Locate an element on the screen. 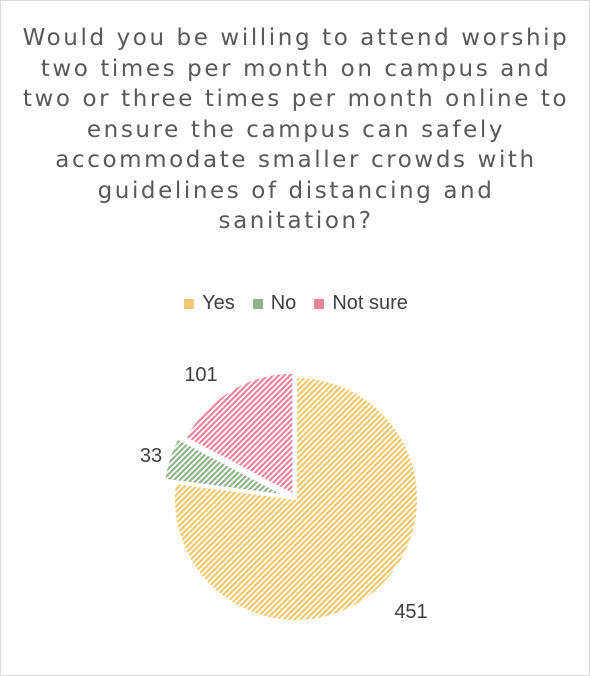  pie-slice-no is located at coordinates (224, 467).